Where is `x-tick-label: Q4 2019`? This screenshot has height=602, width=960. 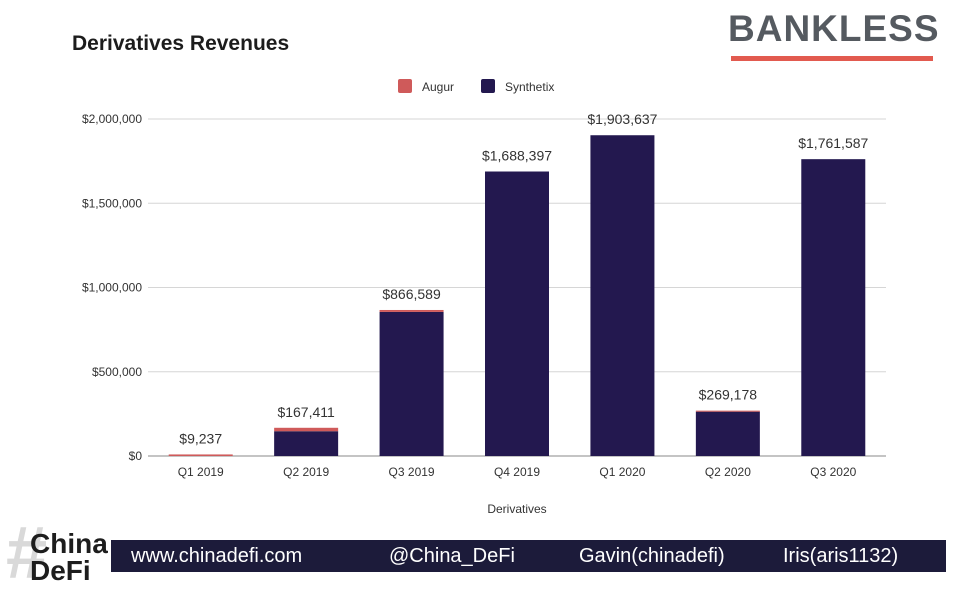 x-tick-label: Q4 2019 is located at coordinates (517, 472).